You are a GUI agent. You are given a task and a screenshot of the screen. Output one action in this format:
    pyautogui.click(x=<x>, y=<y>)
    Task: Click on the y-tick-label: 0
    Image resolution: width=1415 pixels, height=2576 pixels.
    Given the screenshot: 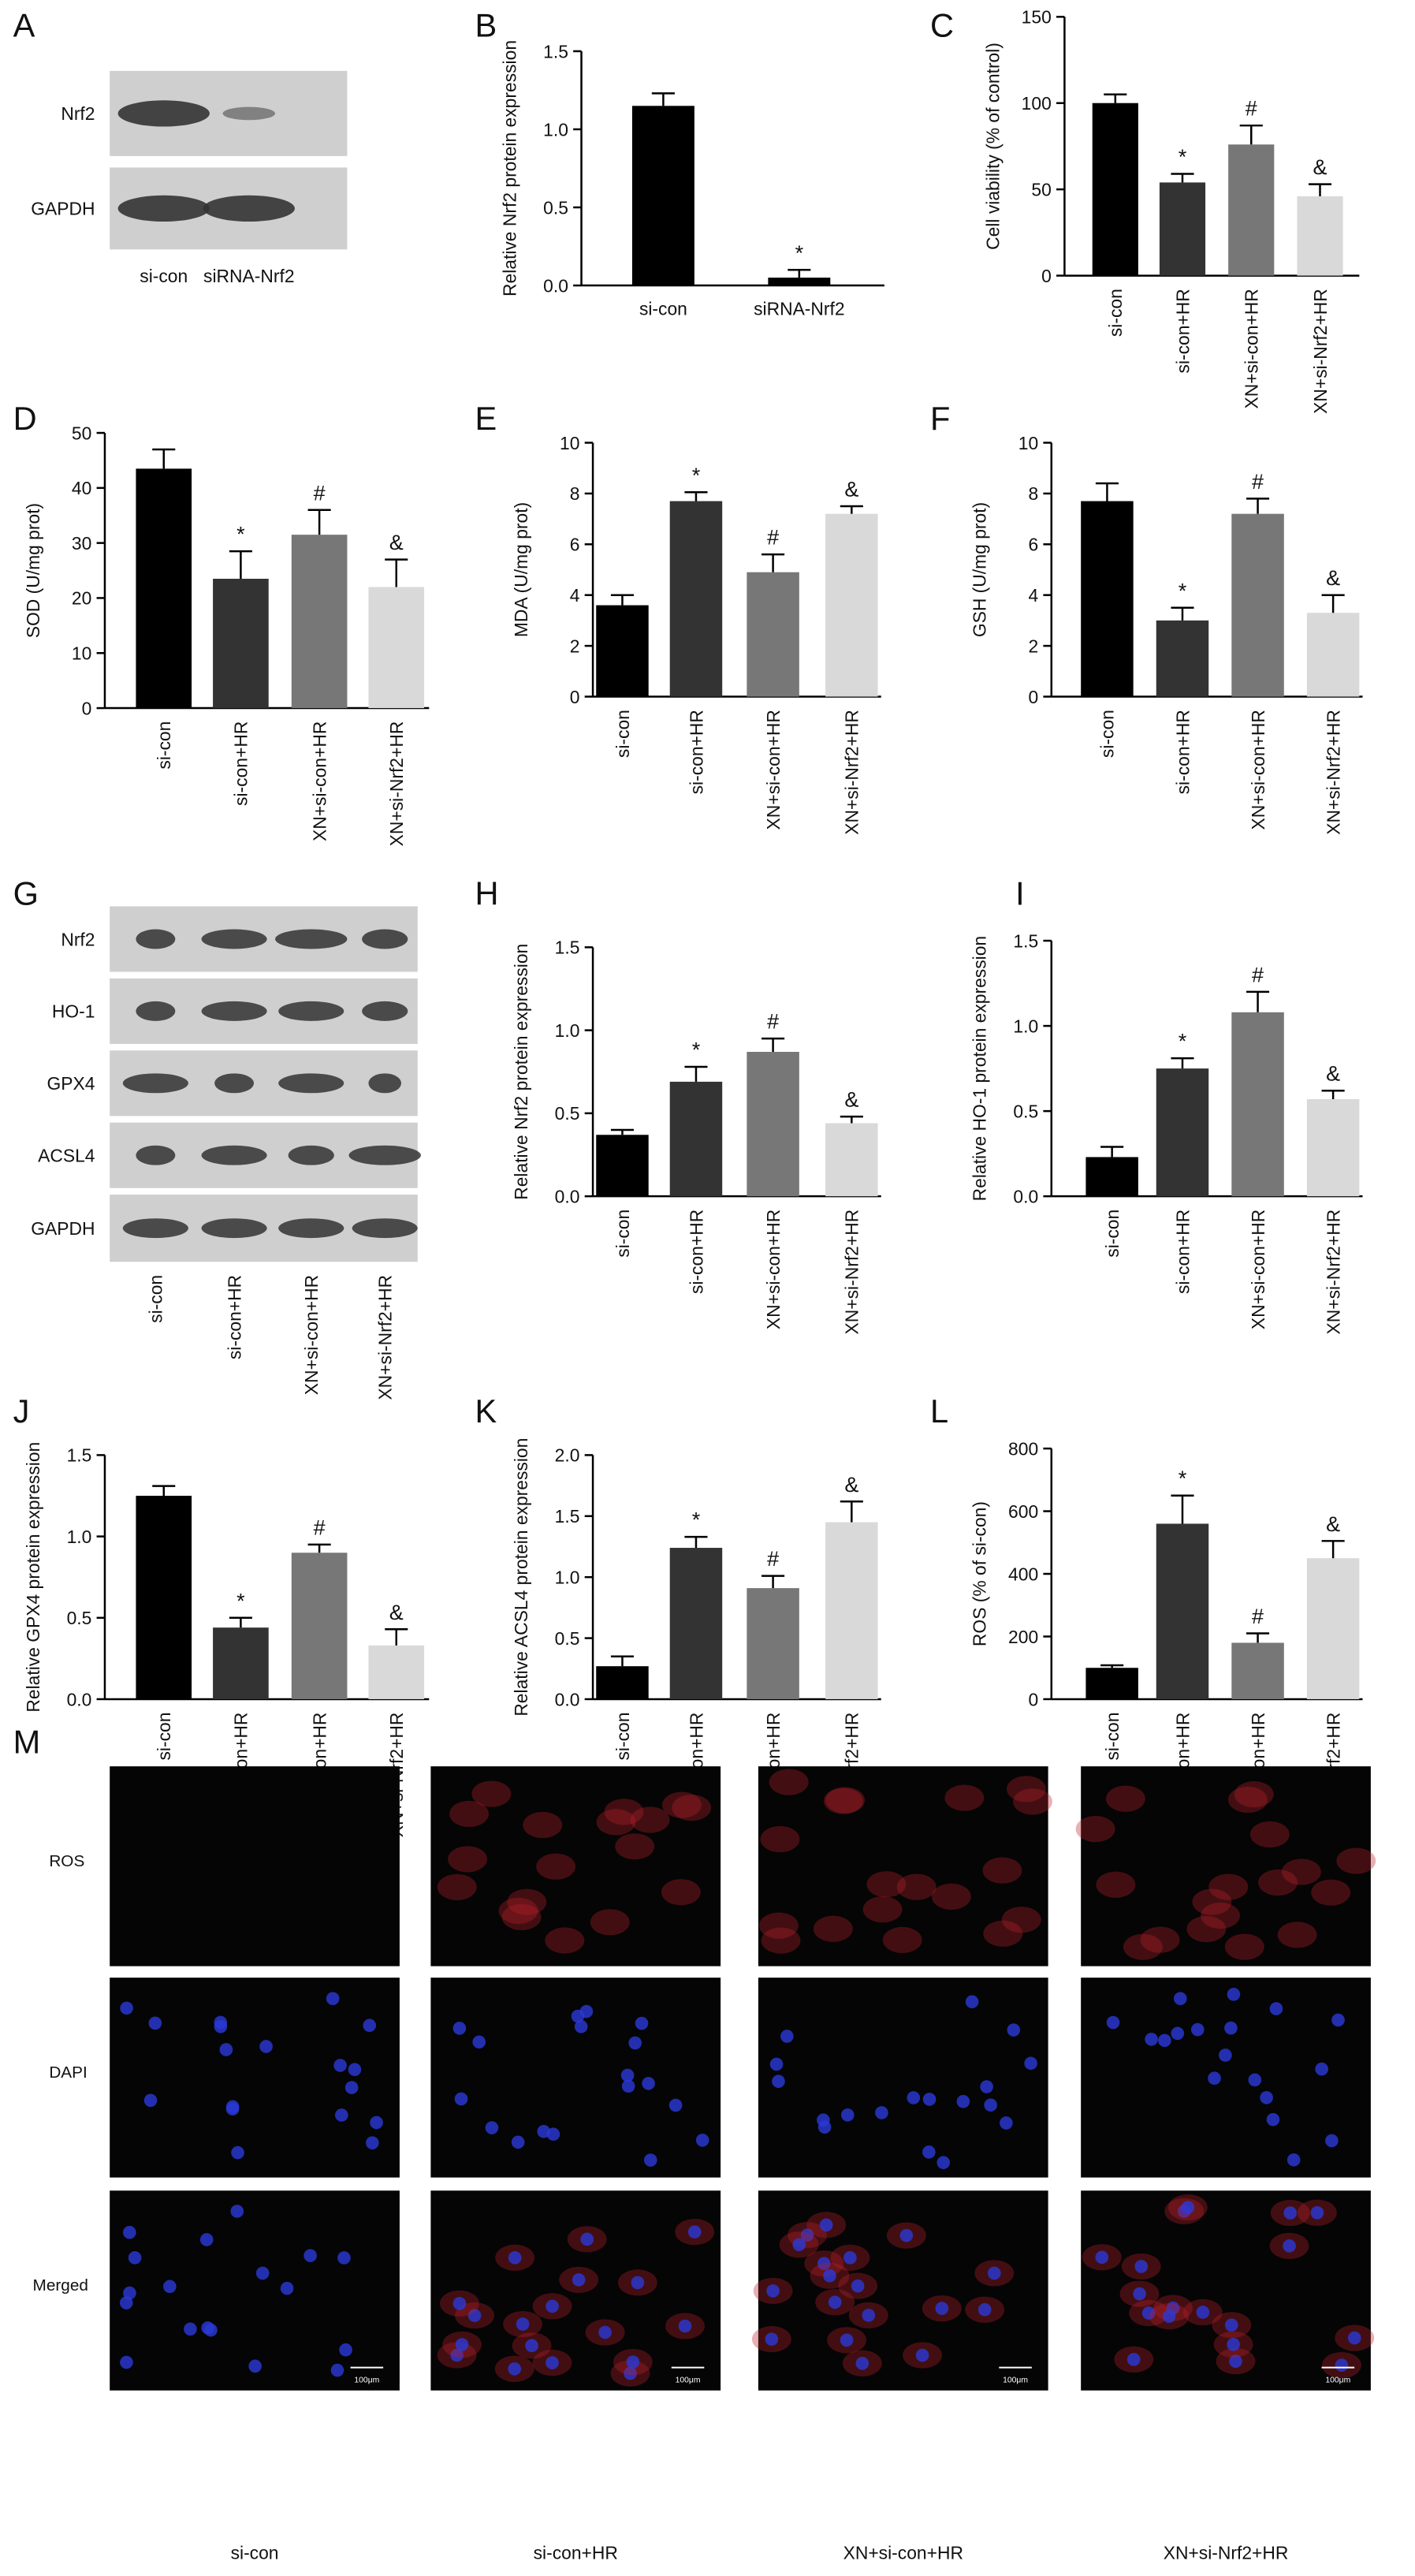 What is the action you would take?
    pyautogui.click(x=1033, y=1699)
    